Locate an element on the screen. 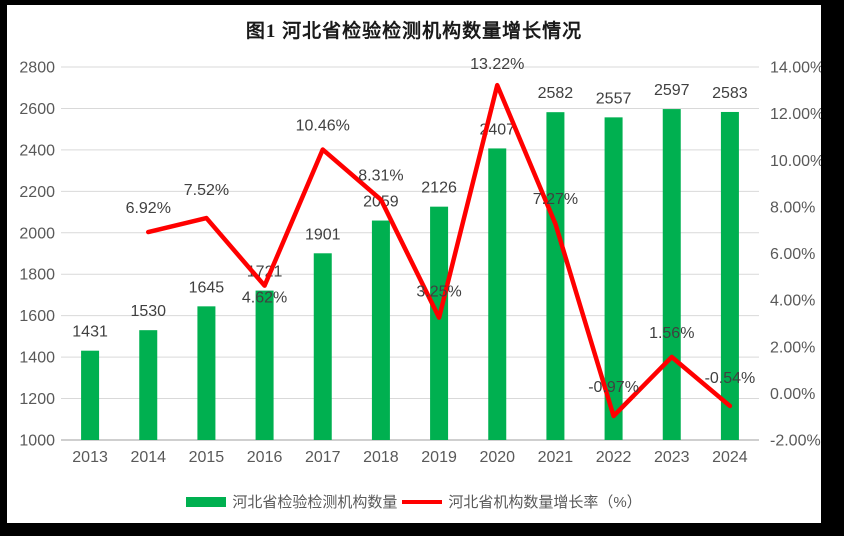 The width and height of the screenshot is (844, 536). bar-value-label: 1530 is located at coordinates (148, 311).